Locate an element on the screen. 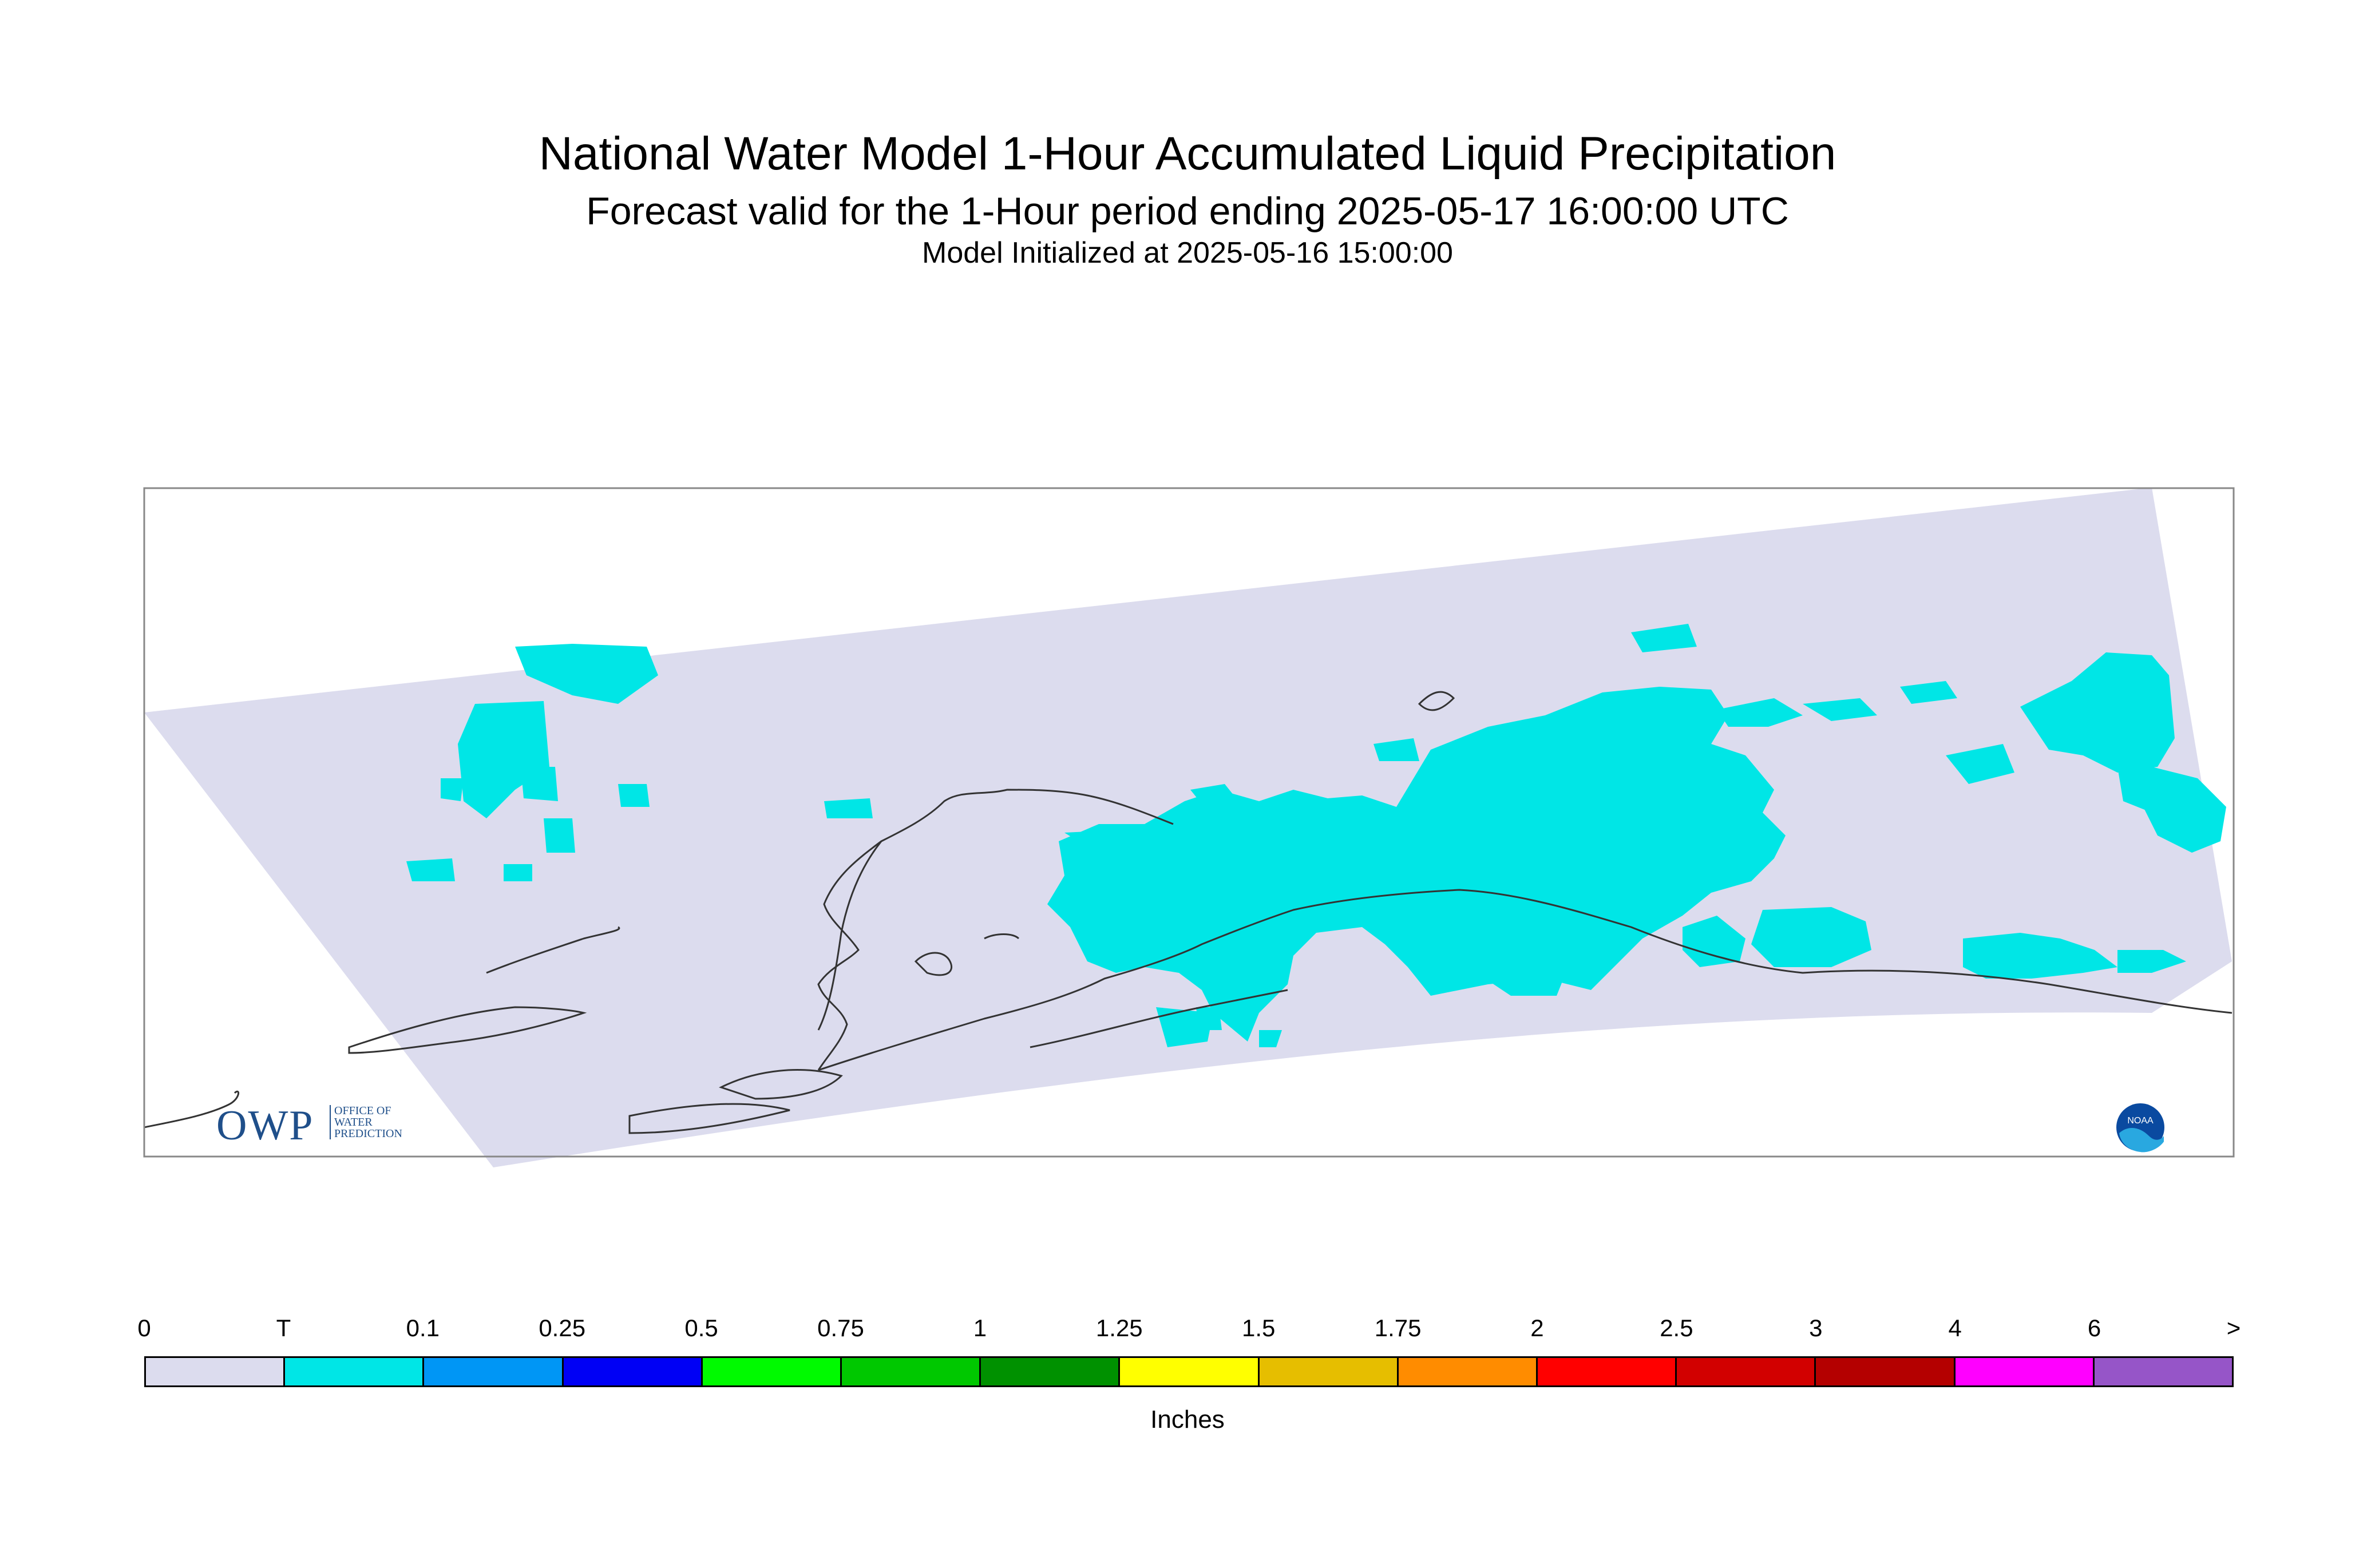  owp-logo-subtext: OFFICE OF WATER PREDICTION is located at coordinates (366, 1122).